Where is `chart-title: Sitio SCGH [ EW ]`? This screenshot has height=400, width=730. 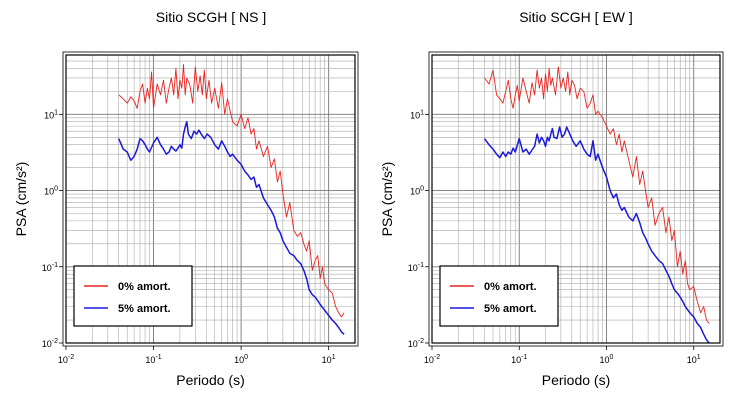
chart-title: Sitio SCGH [ EW ] is located at coordinates (576, 17).